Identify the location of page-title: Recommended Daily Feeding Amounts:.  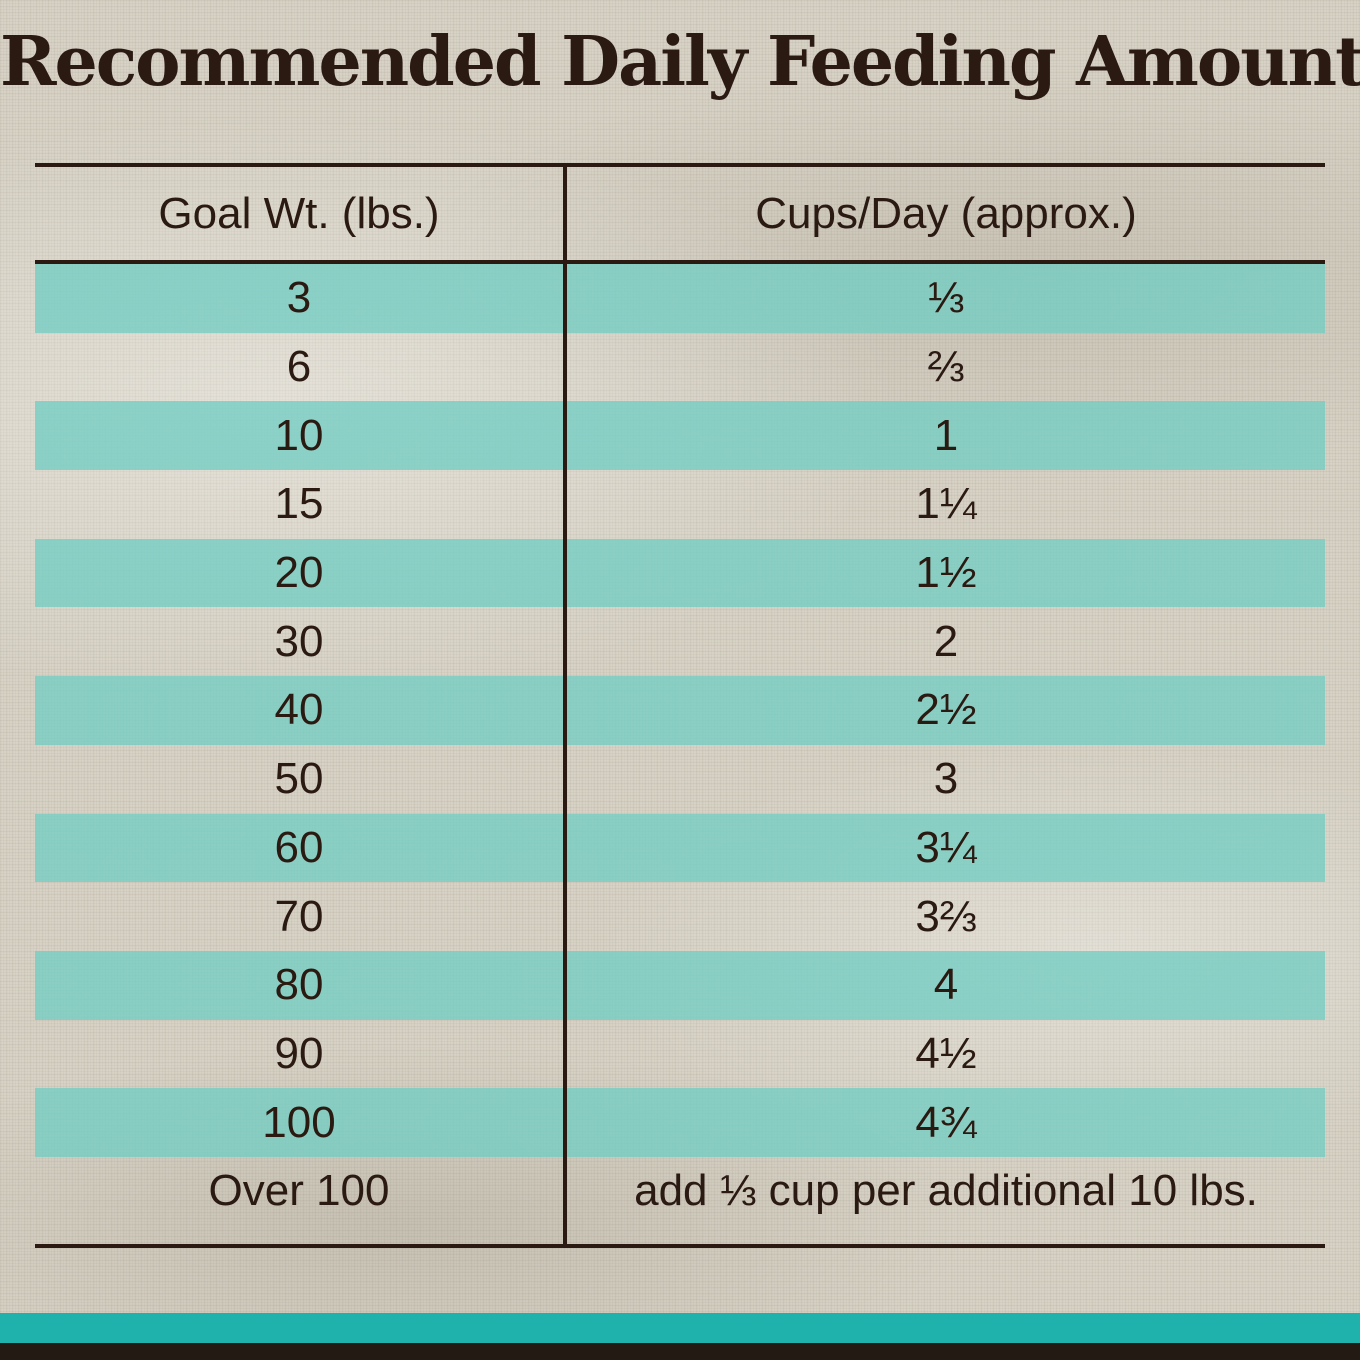
(680, 62).